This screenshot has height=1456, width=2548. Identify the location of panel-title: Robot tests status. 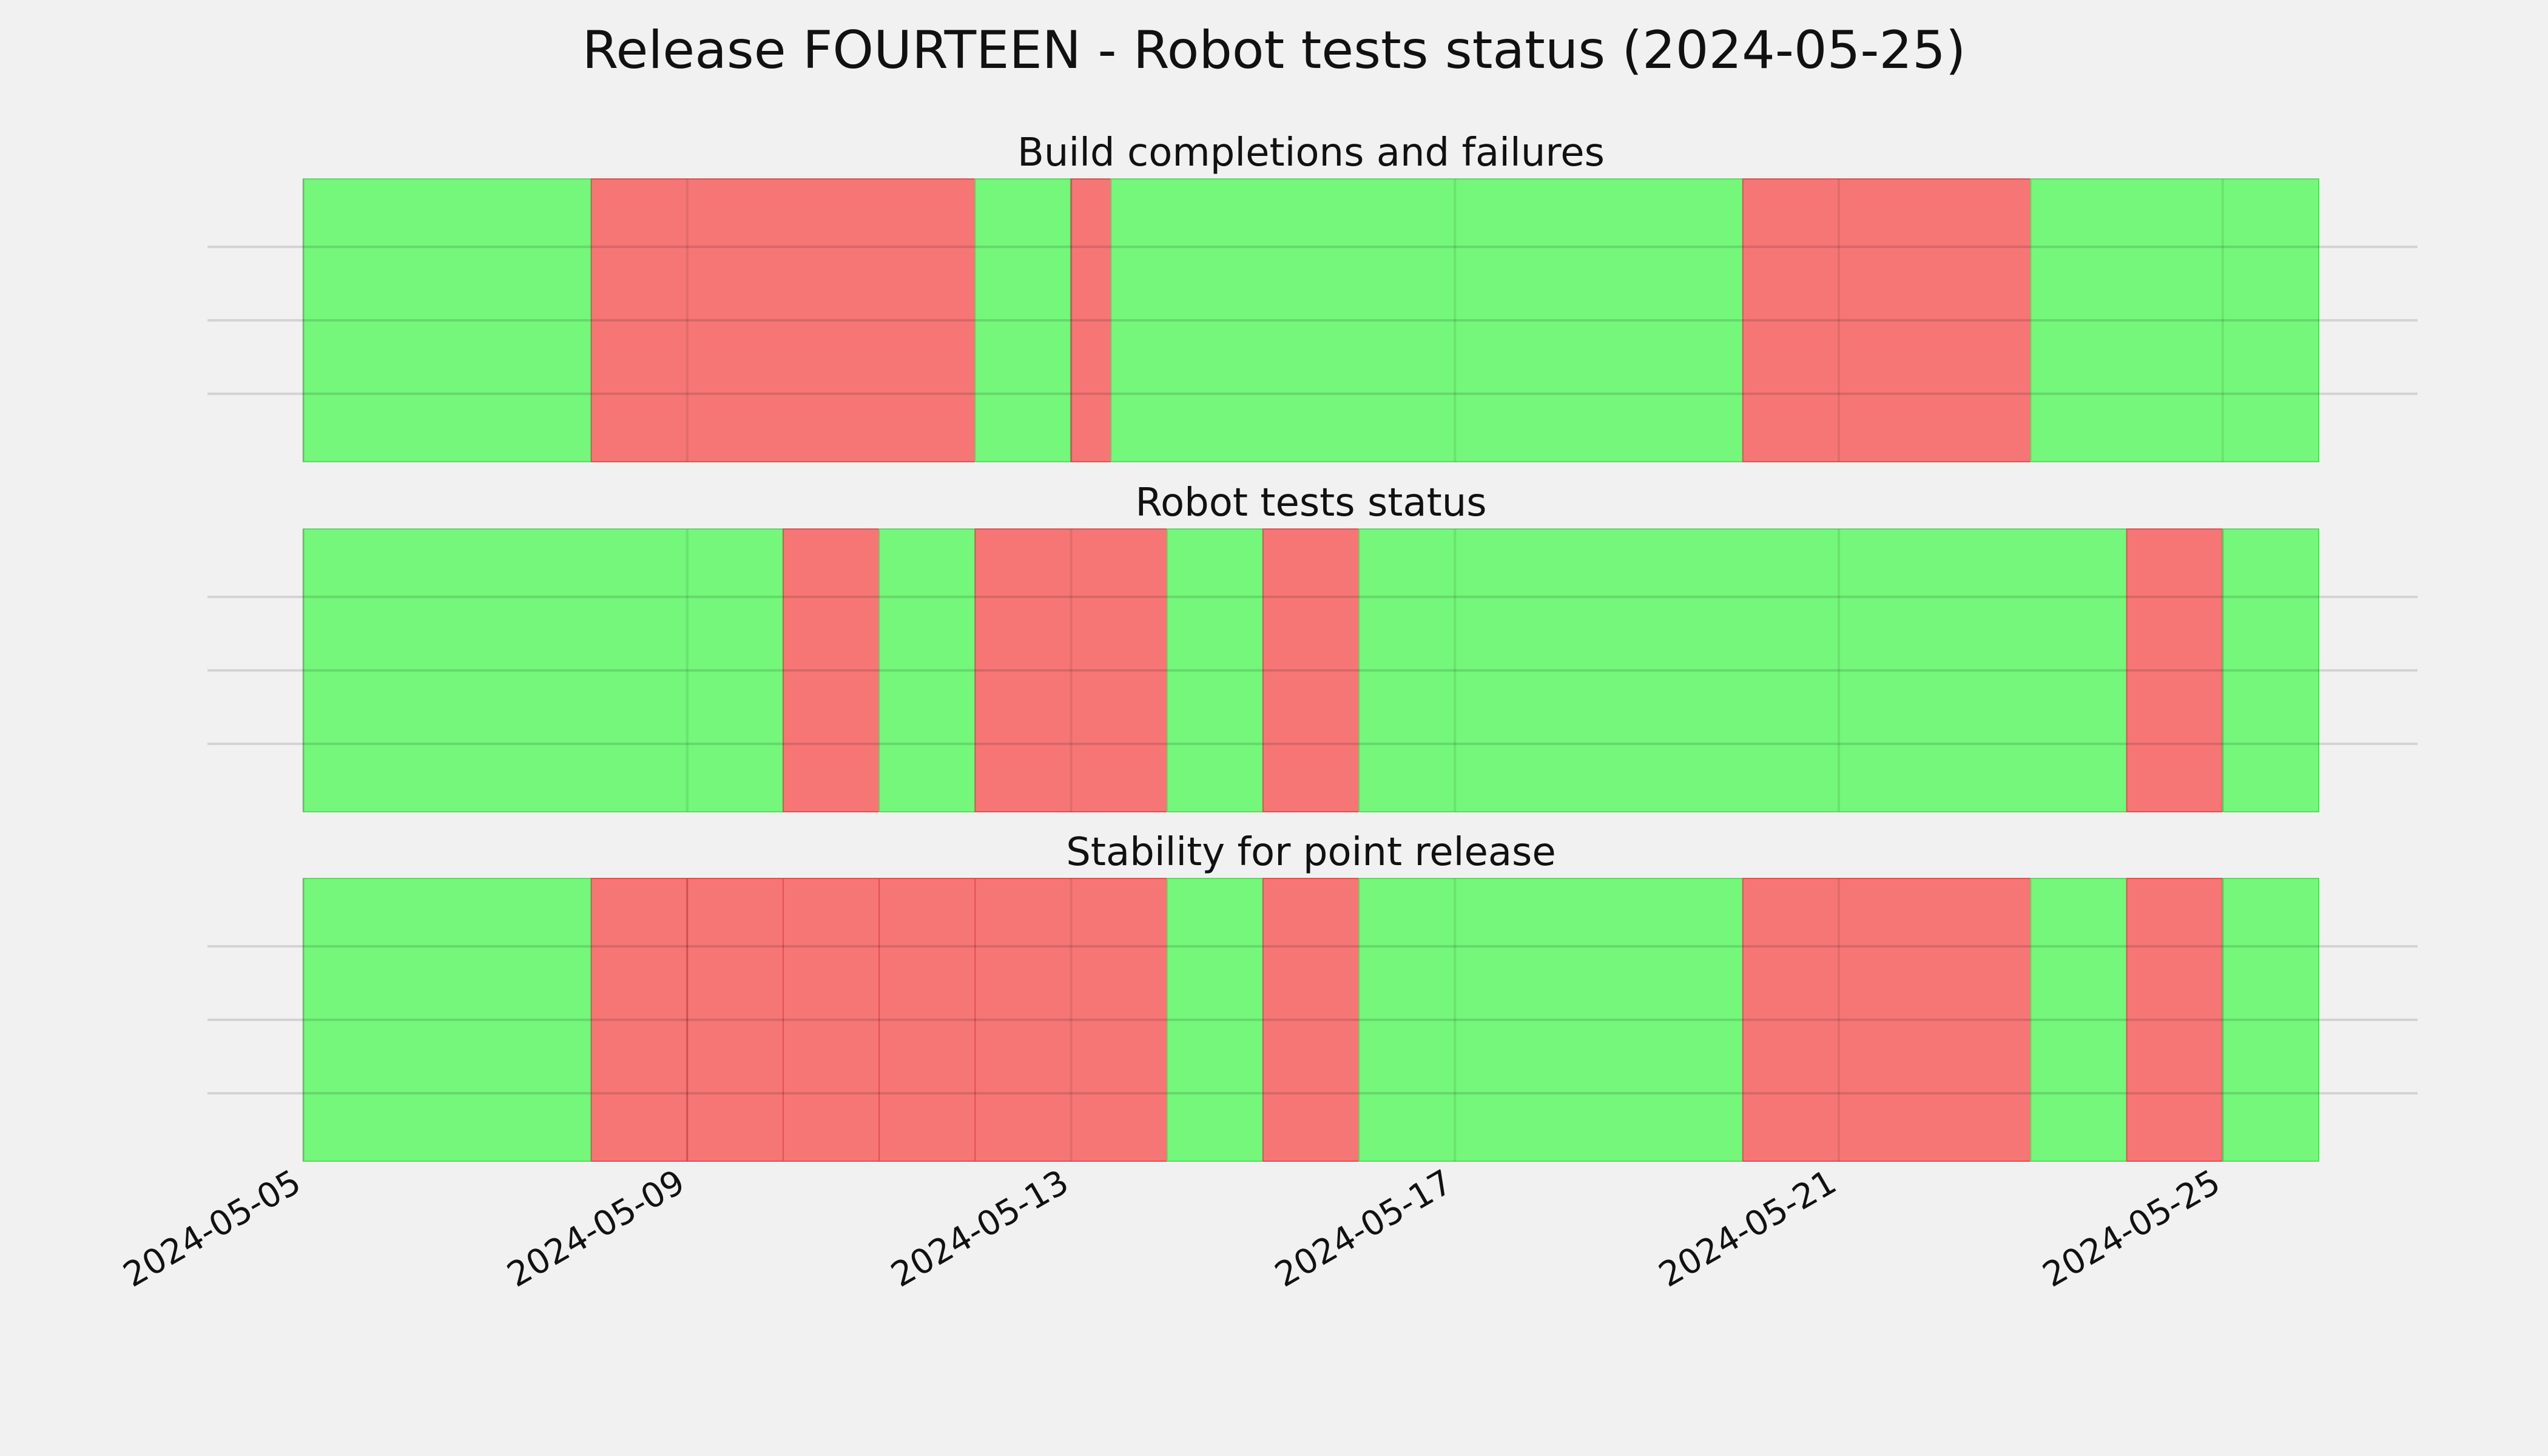
(1310, 502).